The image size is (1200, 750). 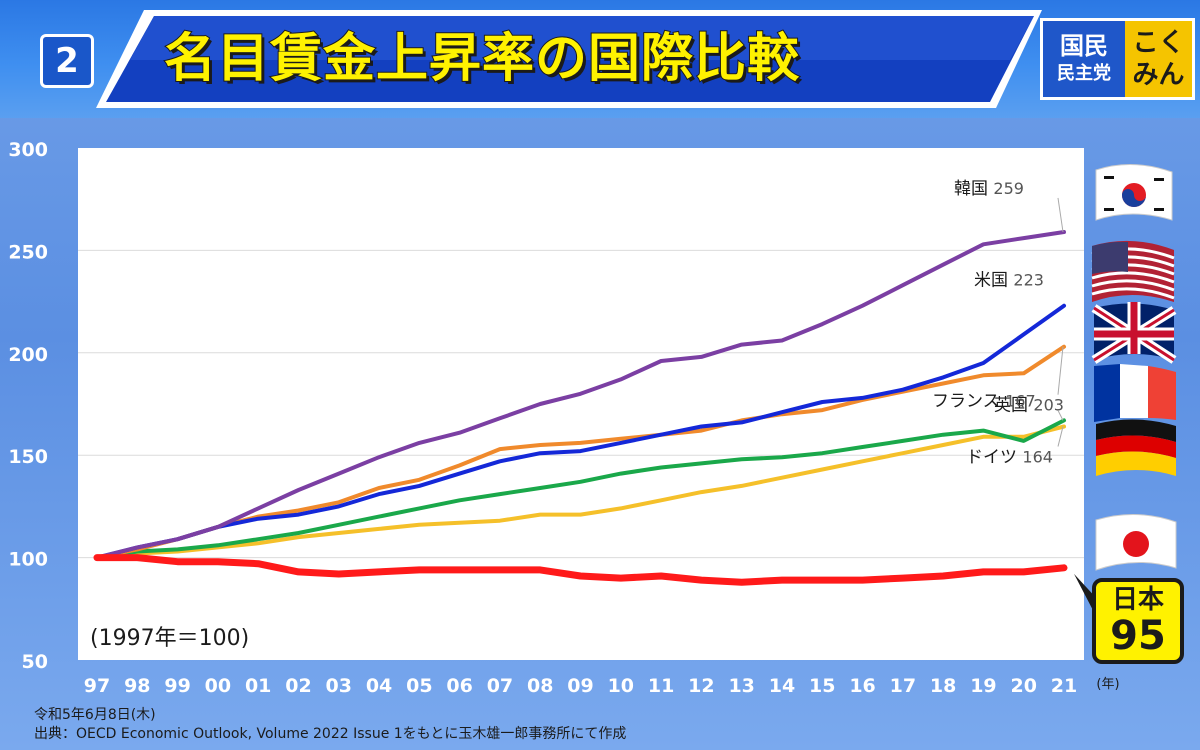 What do you see at coordinates (1134, 192) in the screenshot?
I see `korea-flag-icon` at bounding box center [1134, 192].